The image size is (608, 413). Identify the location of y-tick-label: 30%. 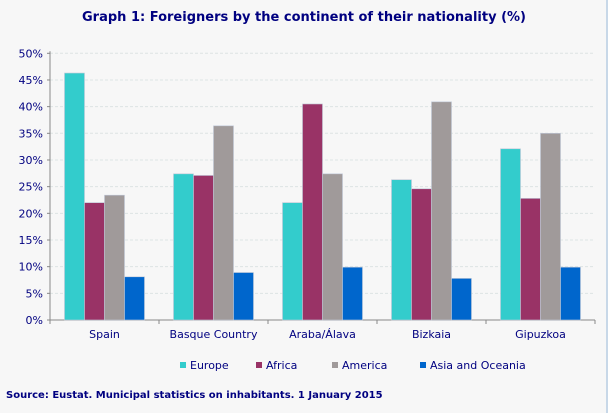
(31, 160).